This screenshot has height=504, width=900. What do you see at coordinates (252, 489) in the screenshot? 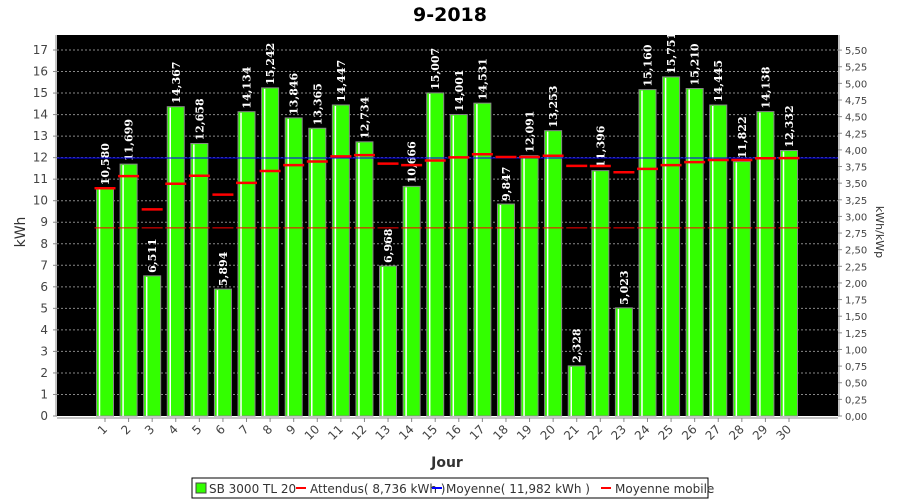
I see `legend-label-production: SB 3000 TL 20` at bounding box center [252, 489].